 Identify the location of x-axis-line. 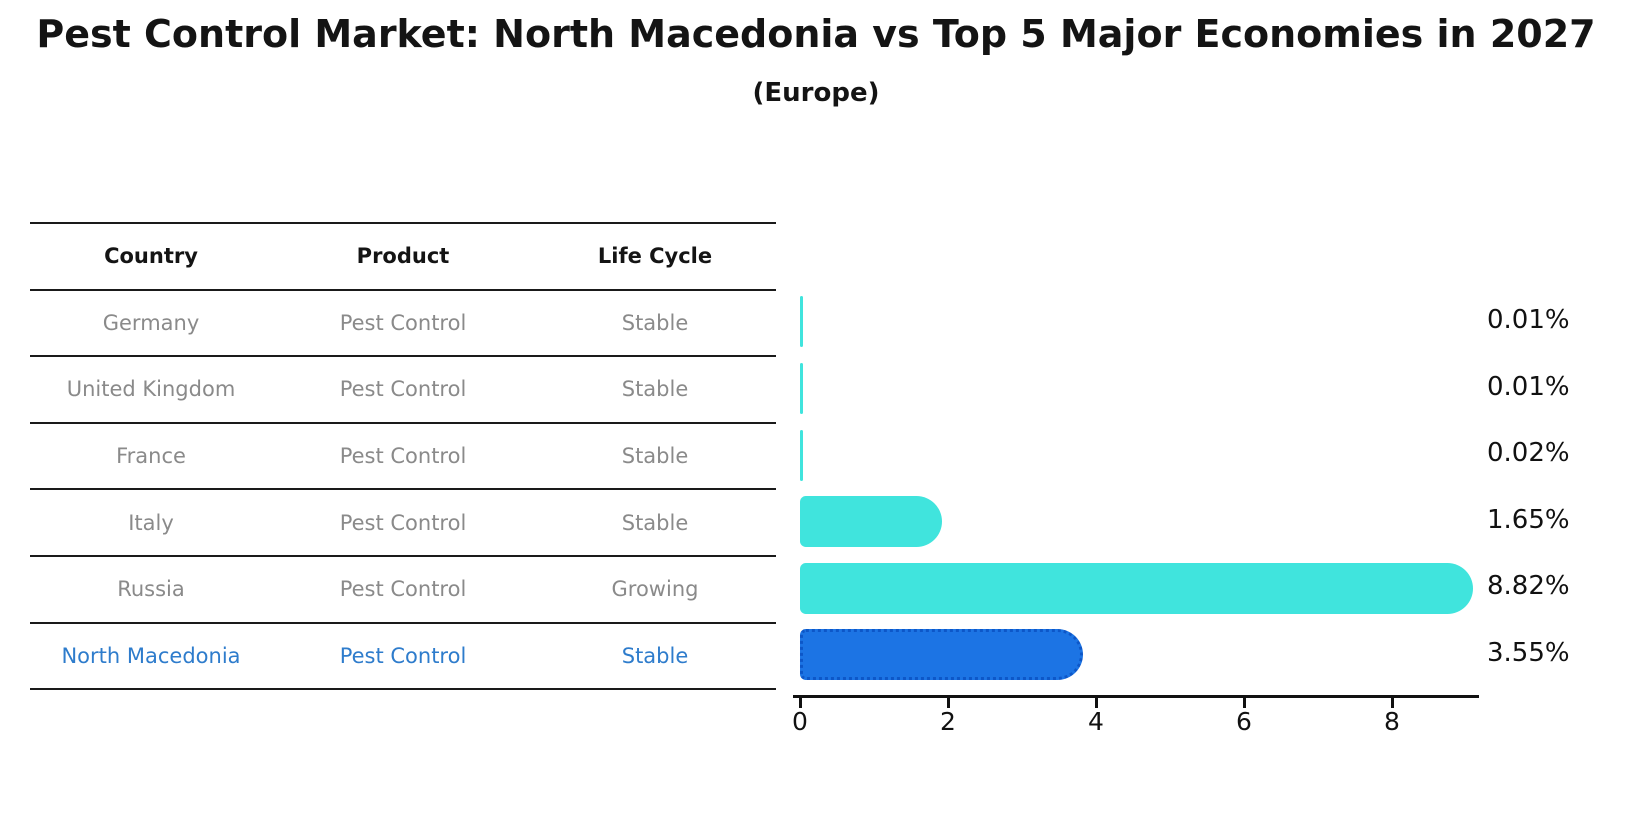
(1136, 696).